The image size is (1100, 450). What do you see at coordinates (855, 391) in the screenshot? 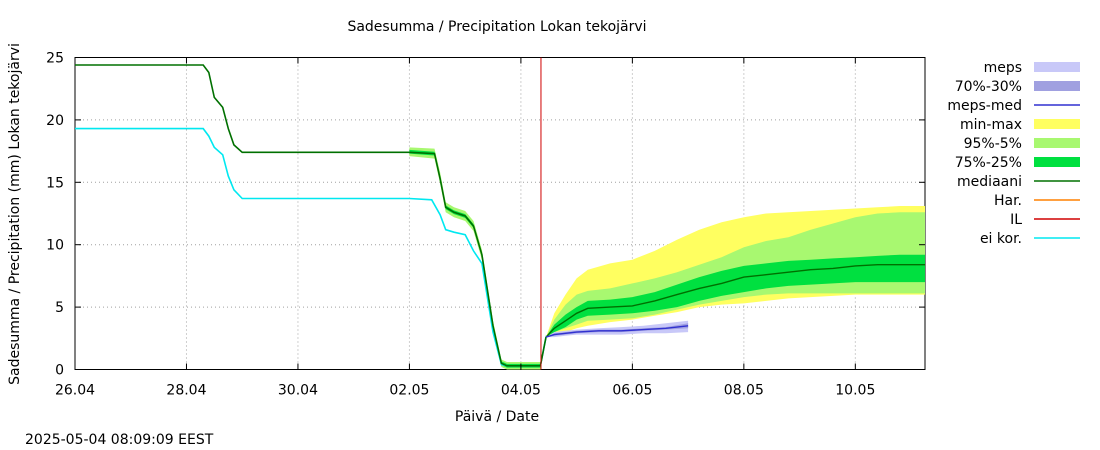
I see `x-tick-label: 10.05` at bounding box center [855, 391].